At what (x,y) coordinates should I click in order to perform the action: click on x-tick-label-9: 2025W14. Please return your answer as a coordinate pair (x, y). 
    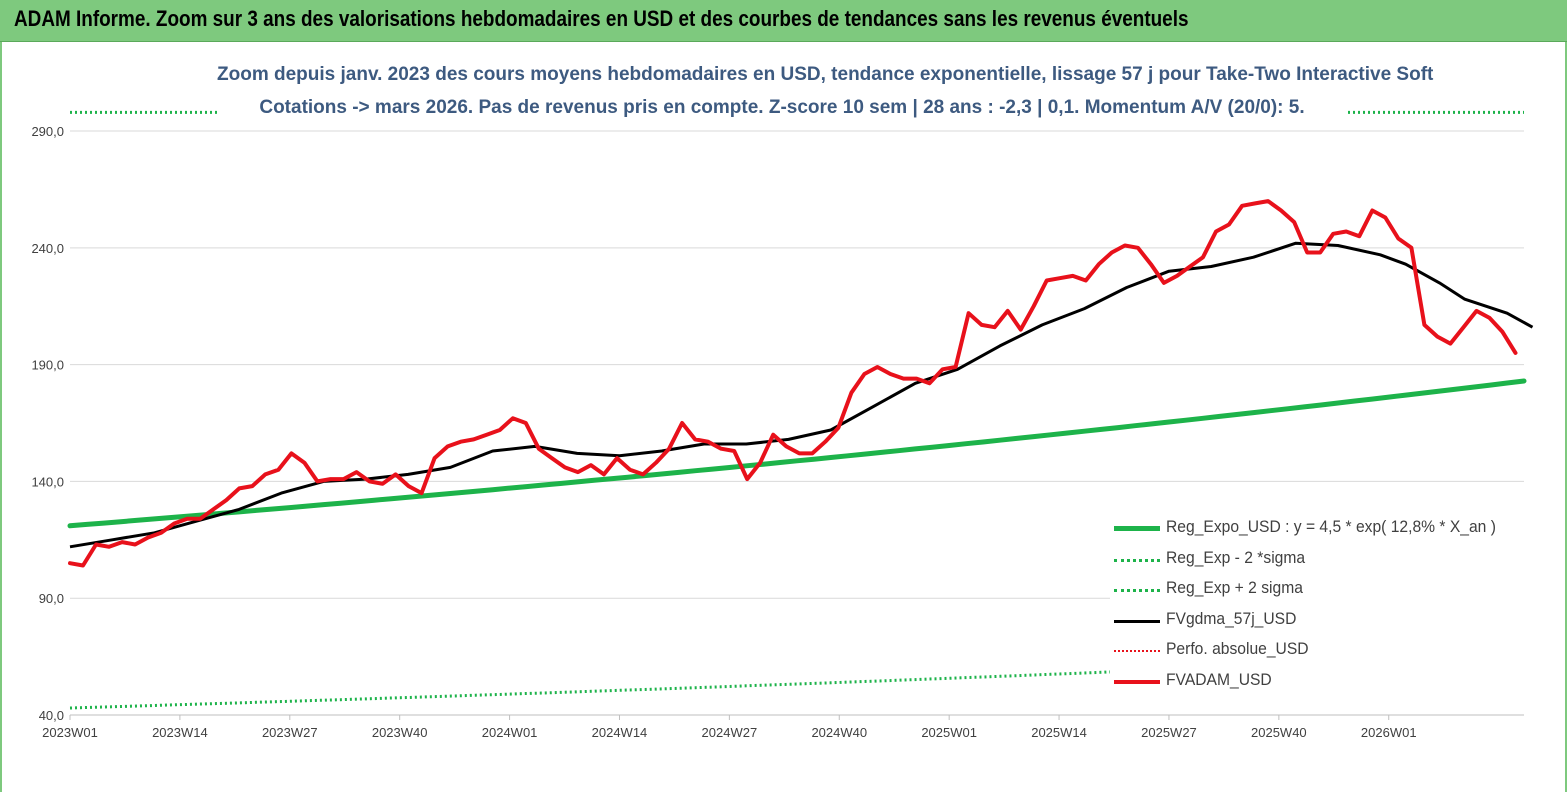
    Looking at the image, I should click on (1059, 732).